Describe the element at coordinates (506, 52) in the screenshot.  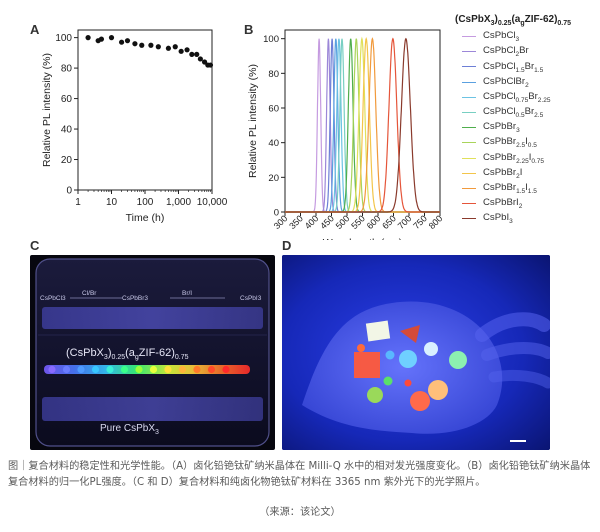
I see `legend-label: CsPbCl2Br` at that location.